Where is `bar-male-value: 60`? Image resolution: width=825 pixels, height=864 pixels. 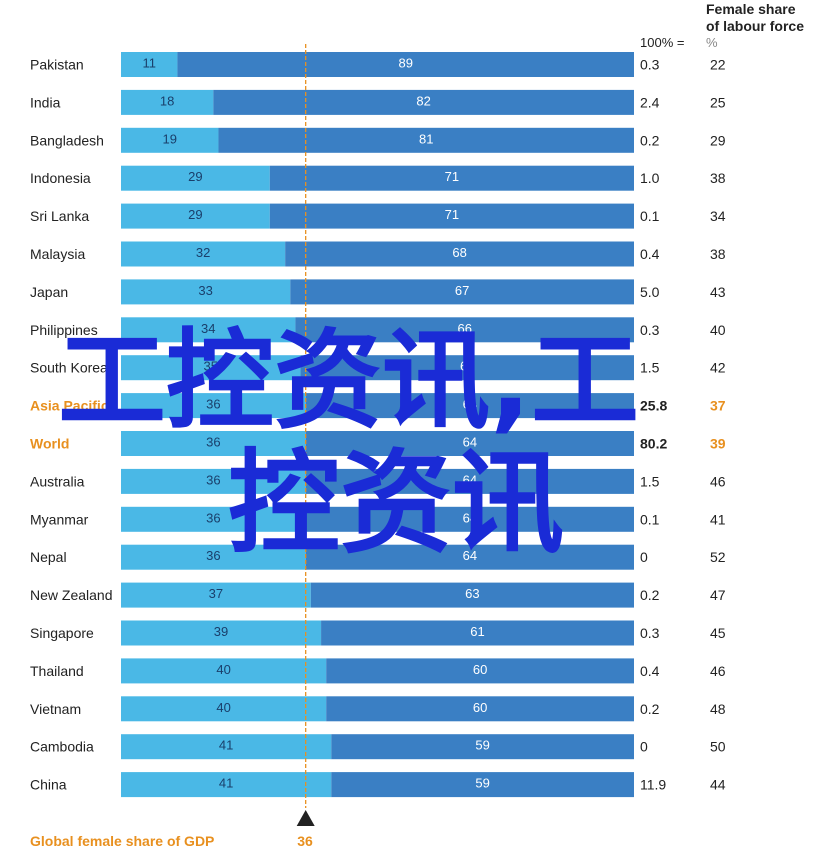
bar-male-value: 60 is located at coordinates (480, 669).